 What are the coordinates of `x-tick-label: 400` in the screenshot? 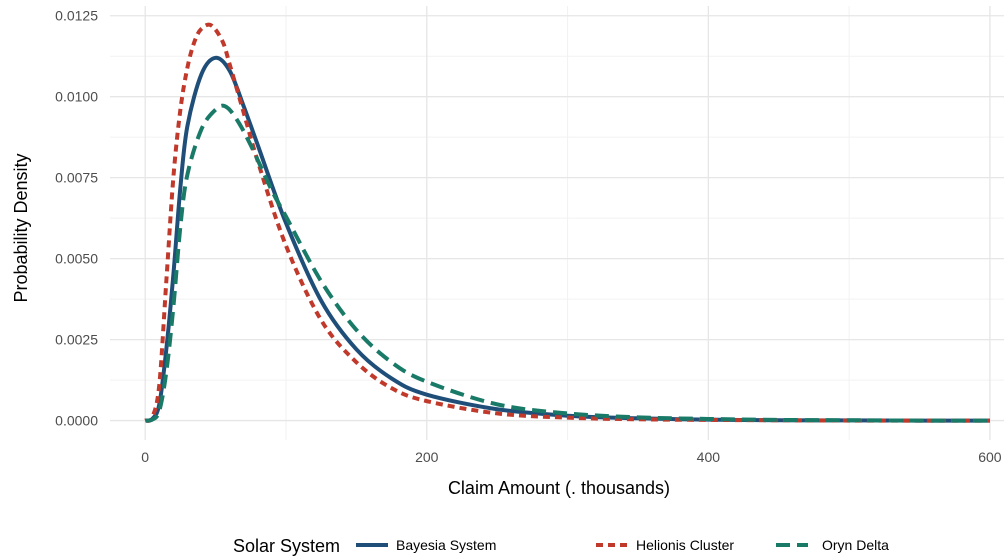 It's located at (709, 457).